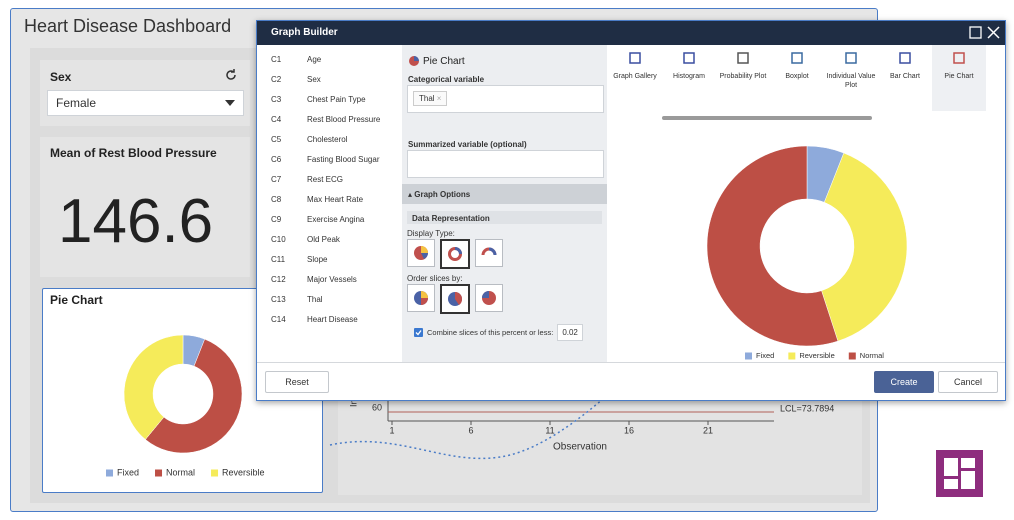 The image size is (1014, 520). I want to click on checkbox, so click(418, 332).